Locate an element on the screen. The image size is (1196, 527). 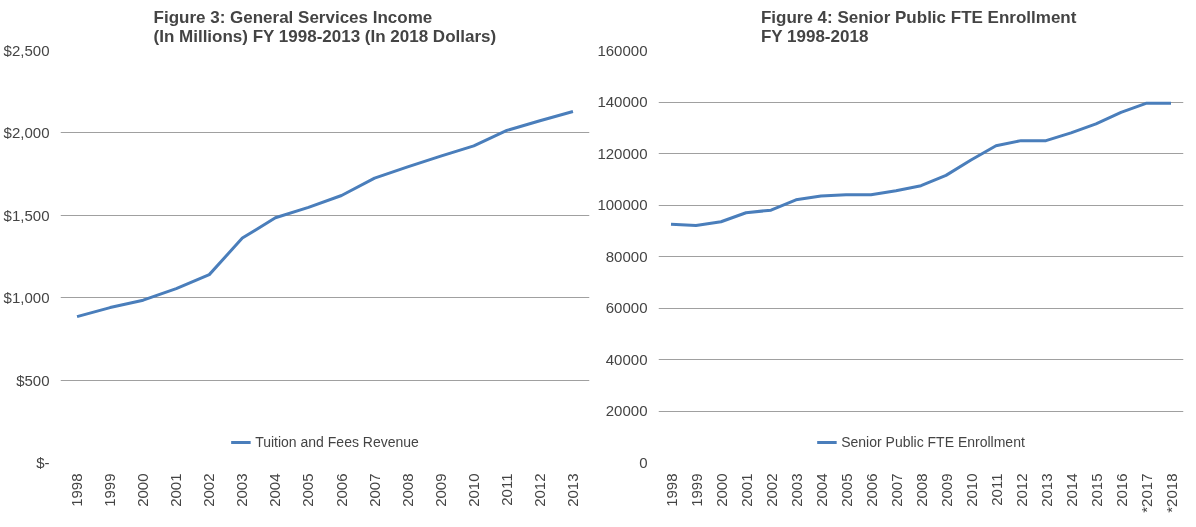
x-tick-label: *2018 is located at coordinates (1171, 493).